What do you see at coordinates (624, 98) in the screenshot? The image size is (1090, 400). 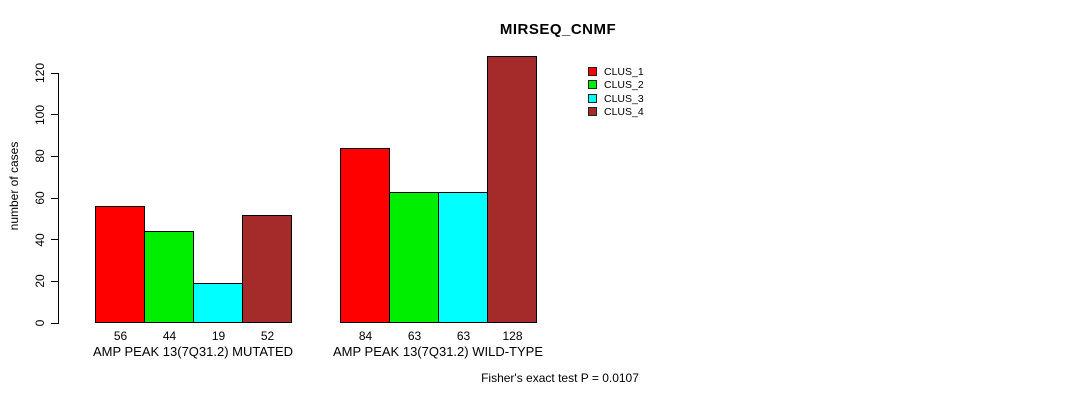 I see `legend-label: CLUS_3` at bounding box center [624, 98].